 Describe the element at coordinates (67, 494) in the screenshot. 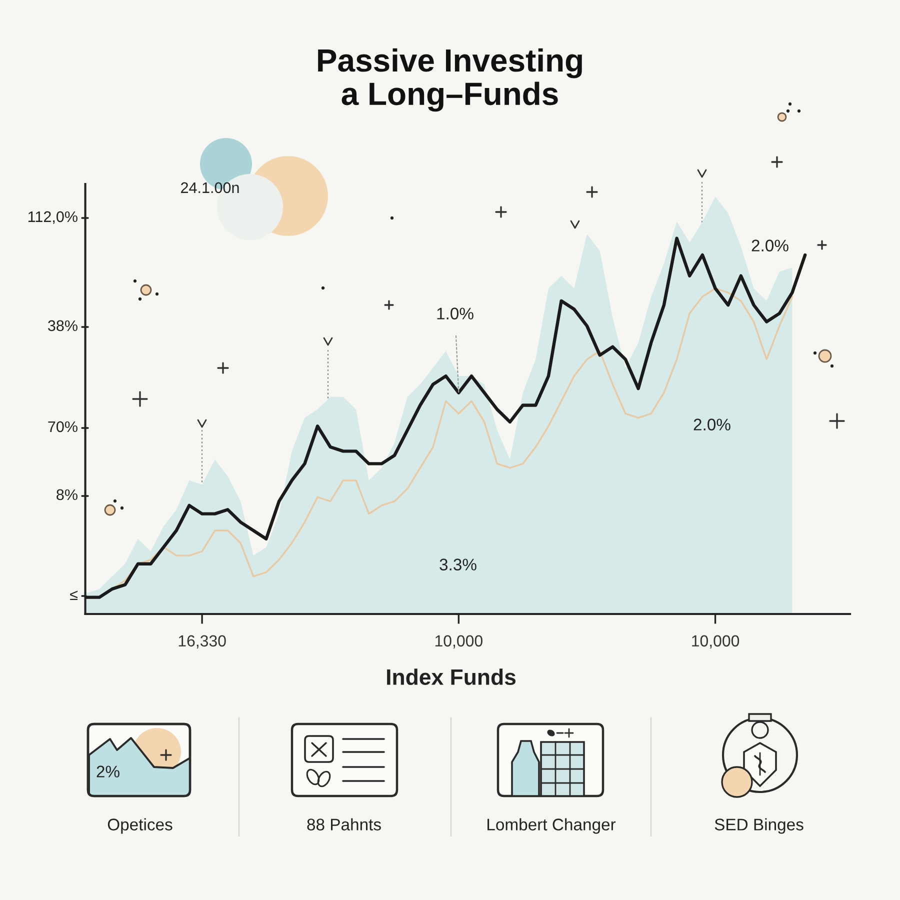

I see `text: 8%` at that location.